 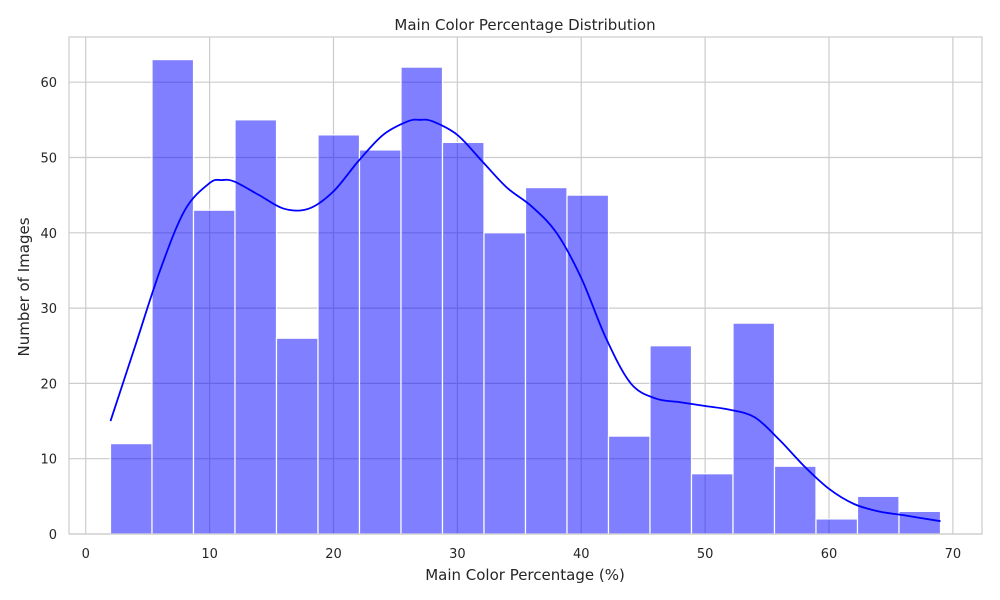 I want to click on x-axis-label: Main Color Percentage (%), so click(x=525, y=575).